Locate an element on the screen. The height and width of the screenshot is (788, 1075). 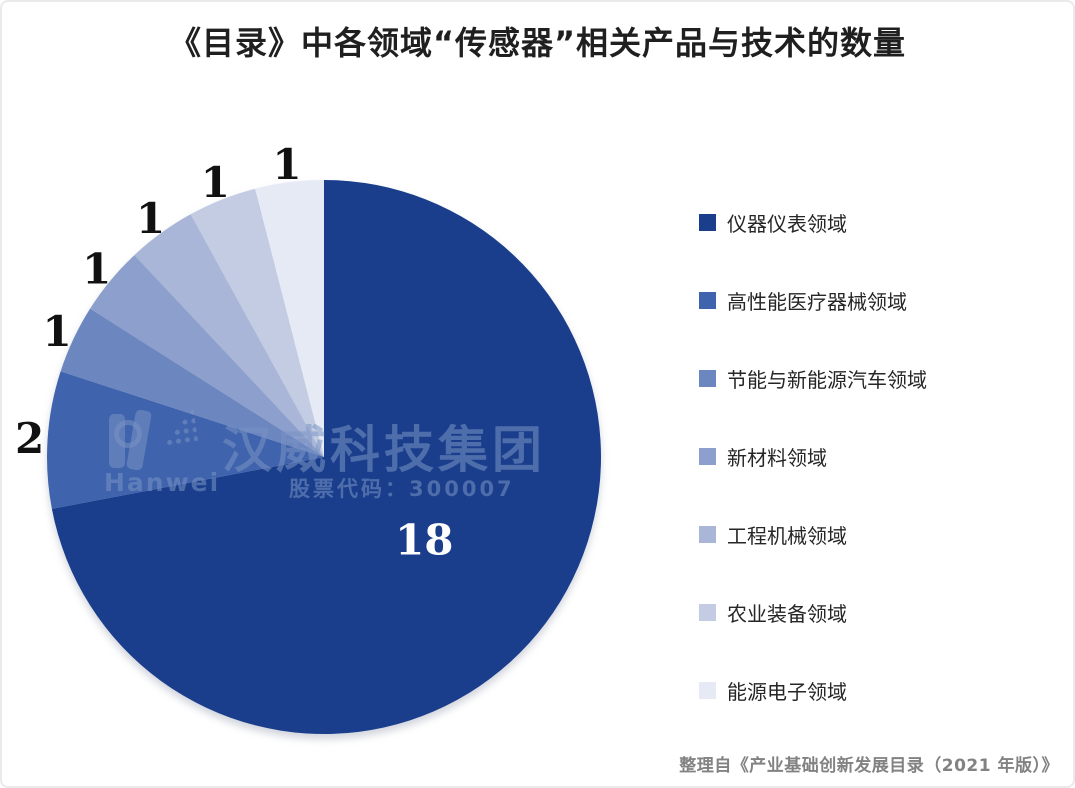
legend-label: 高性能医疗器械领域 is located at coordinates (817, 301).